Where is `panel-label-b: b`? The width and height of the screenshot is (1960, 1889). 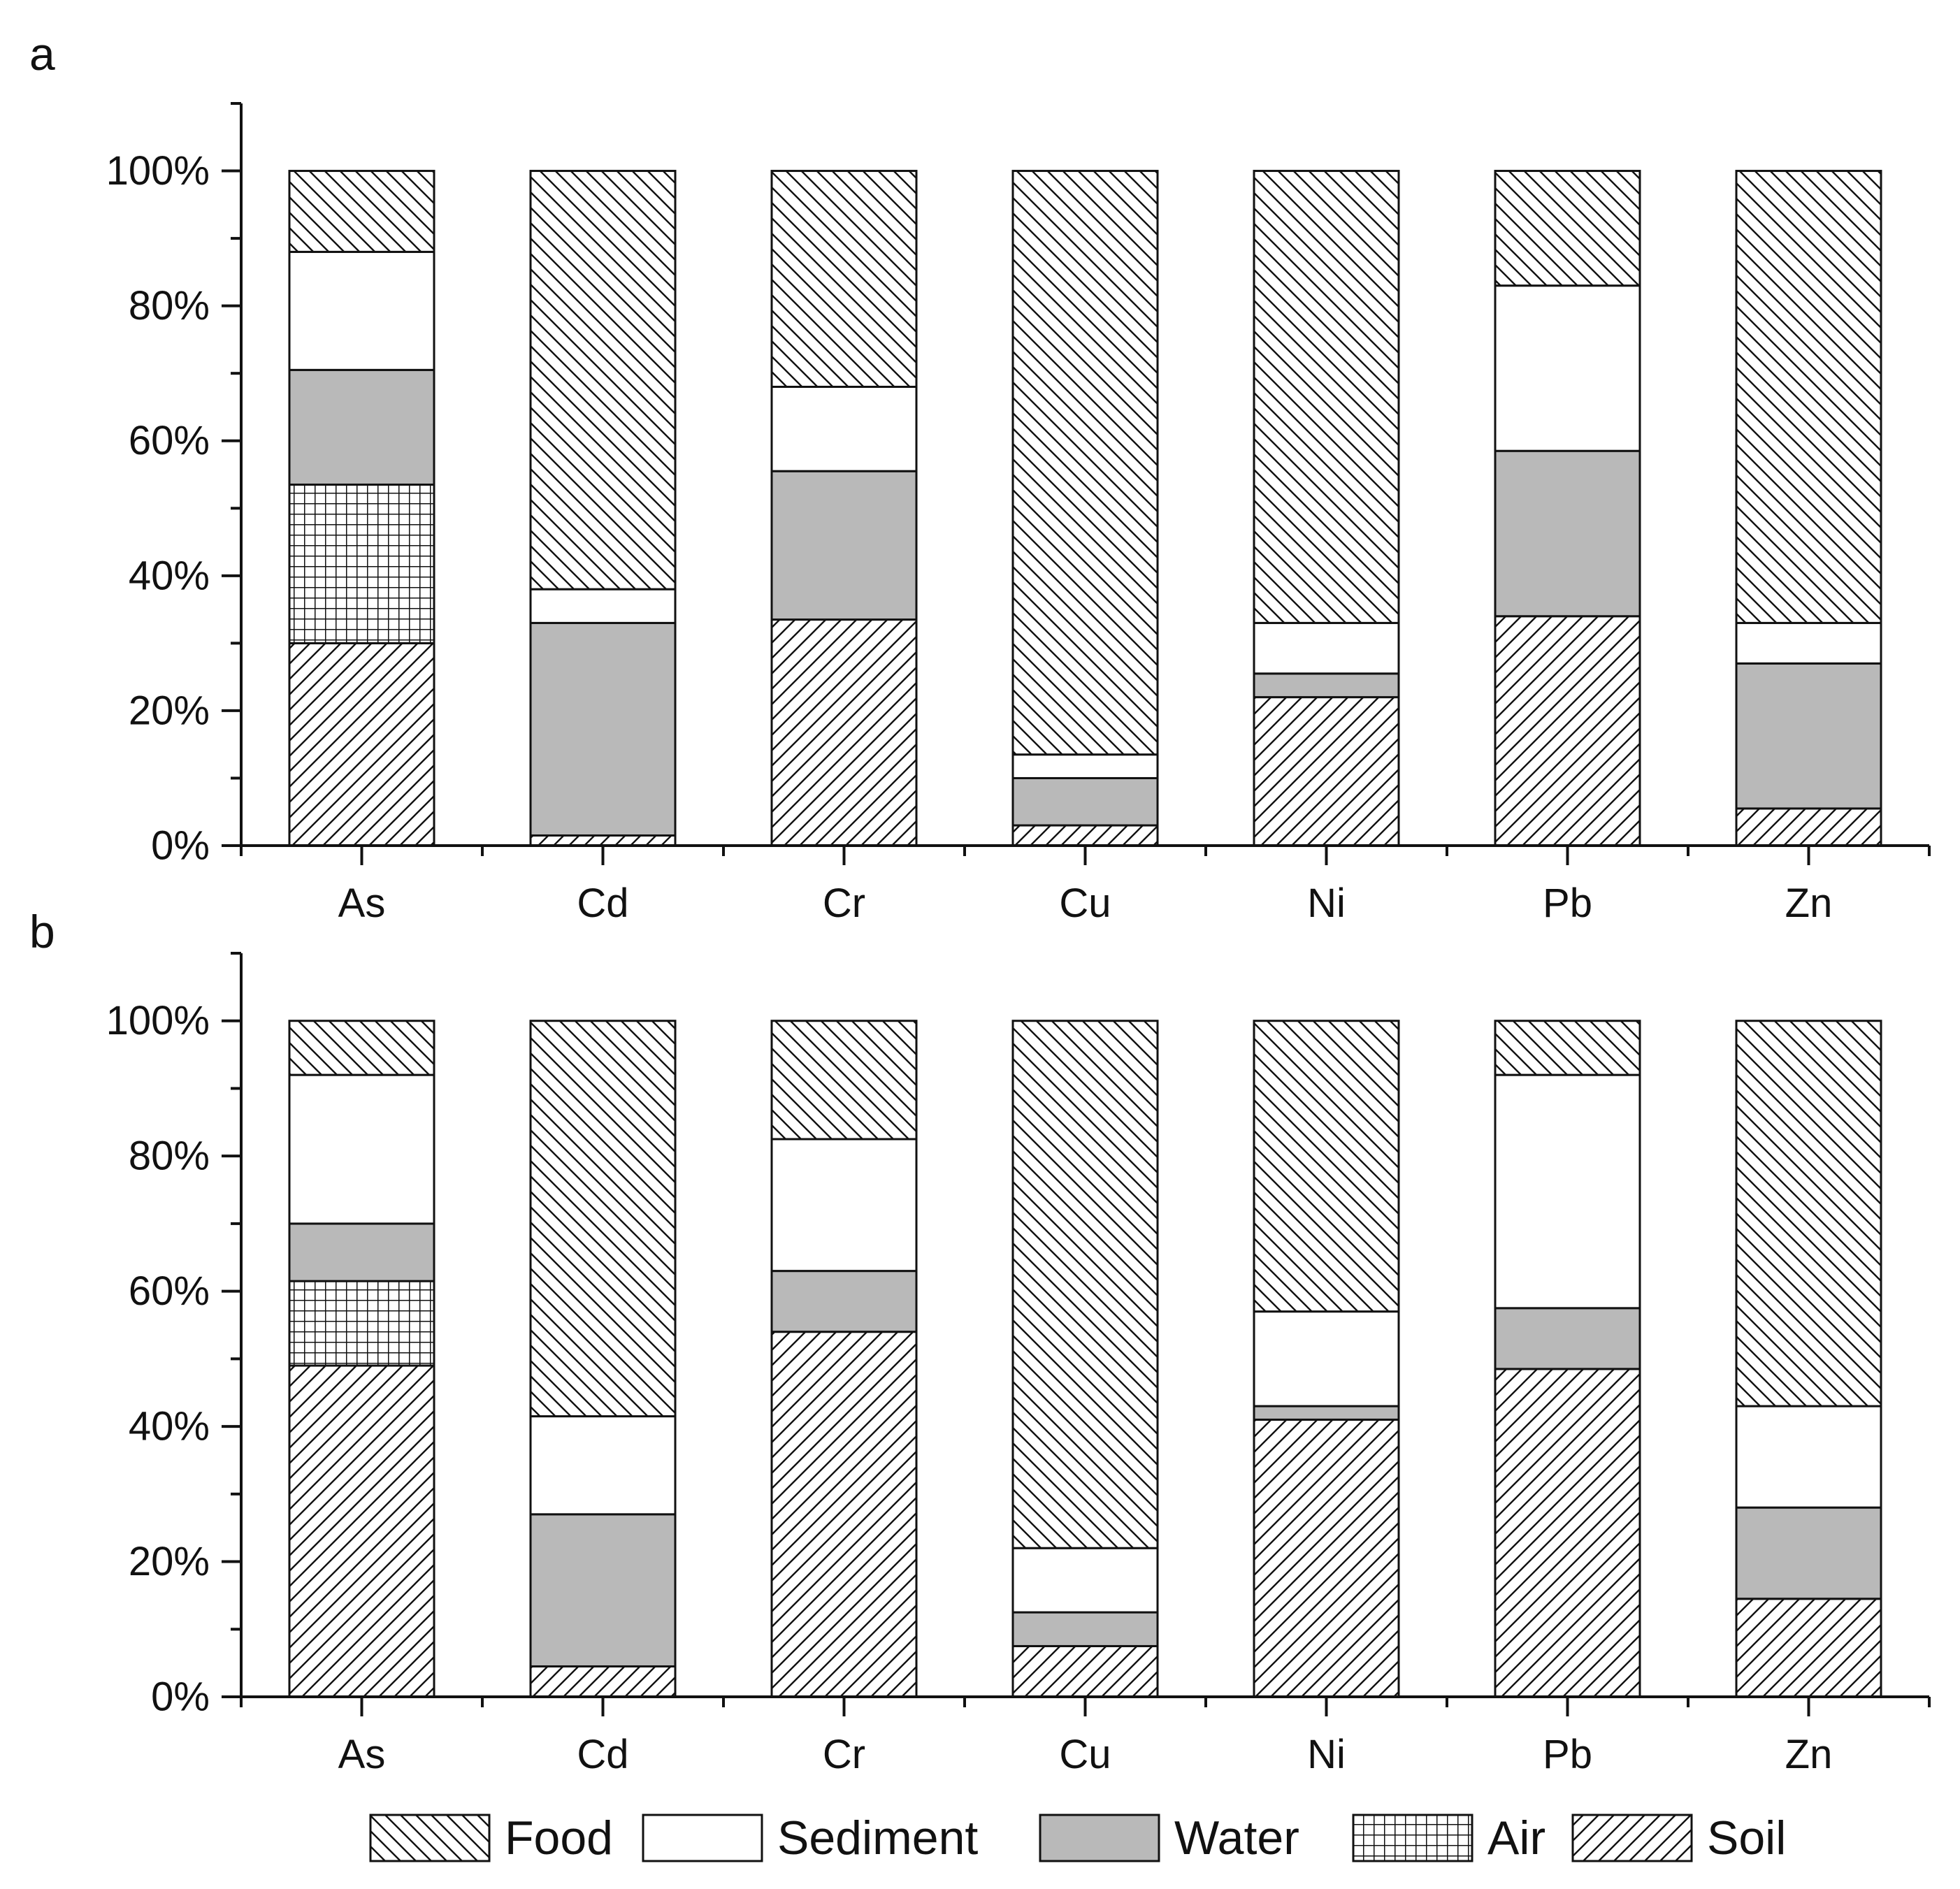 panel-label-b: b is located at coordinates (42, 931).